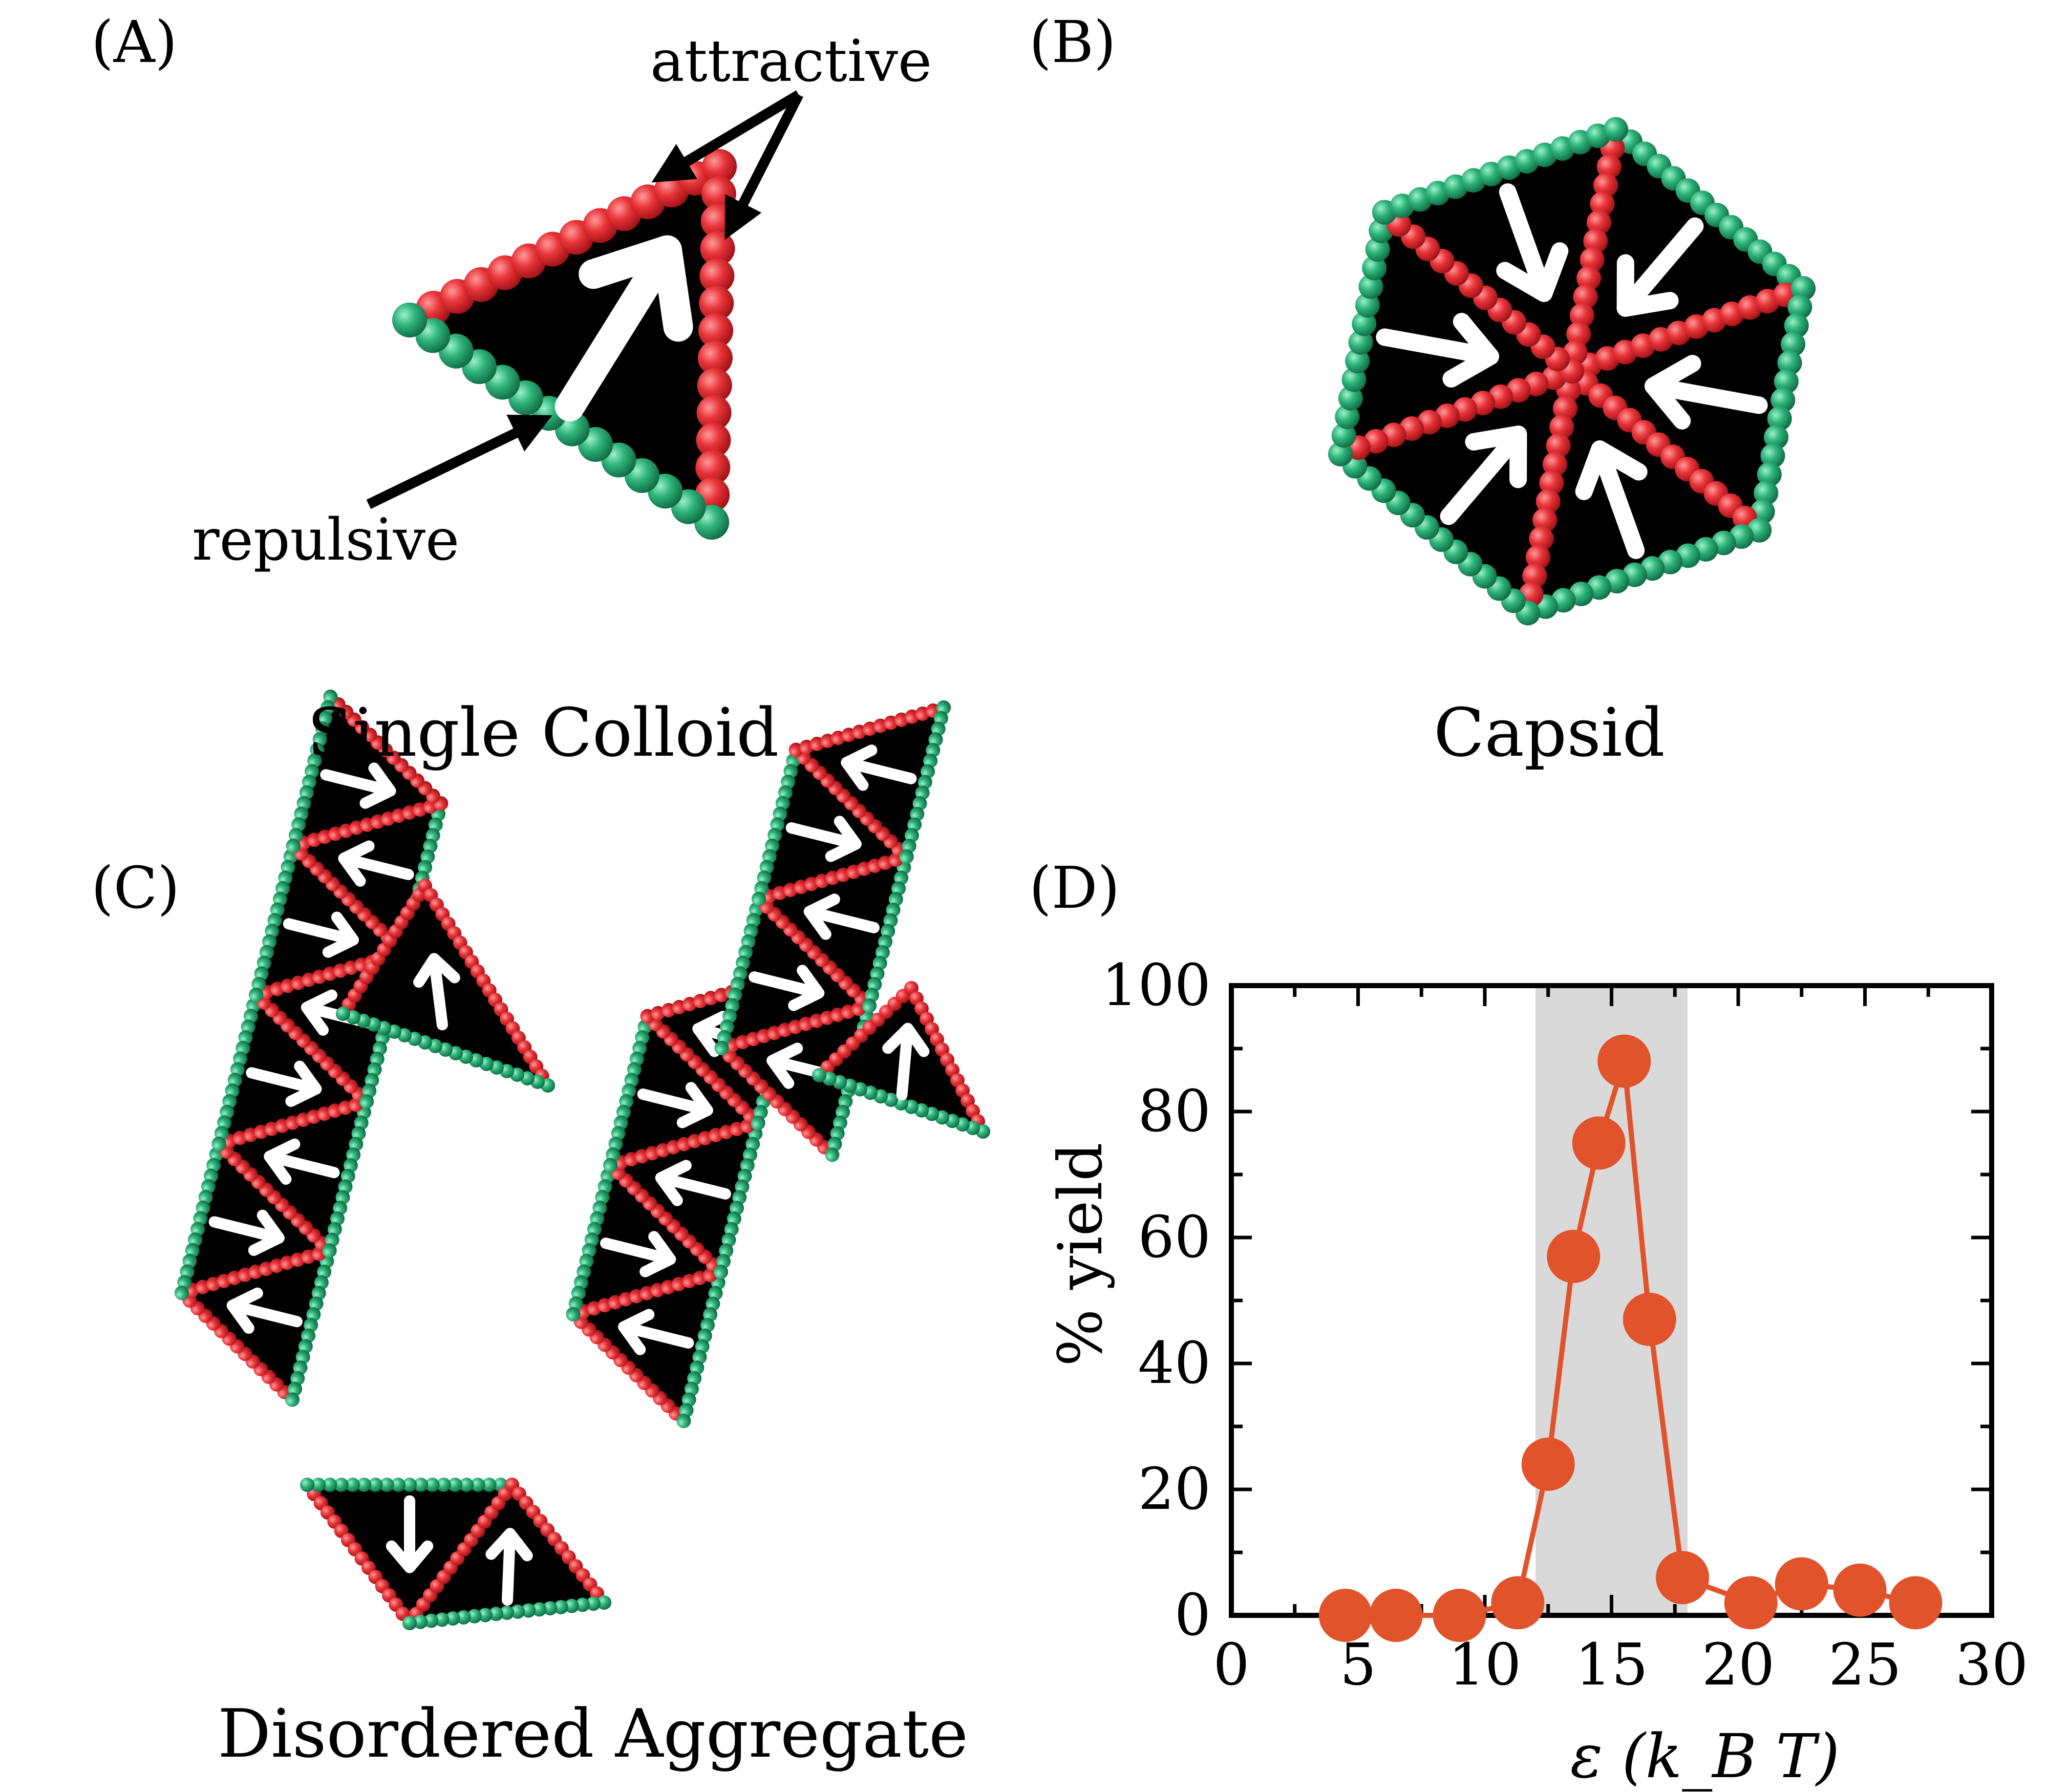 The image size is (2048, 1792). I want to click on colloid-core, so click(1456, 333).